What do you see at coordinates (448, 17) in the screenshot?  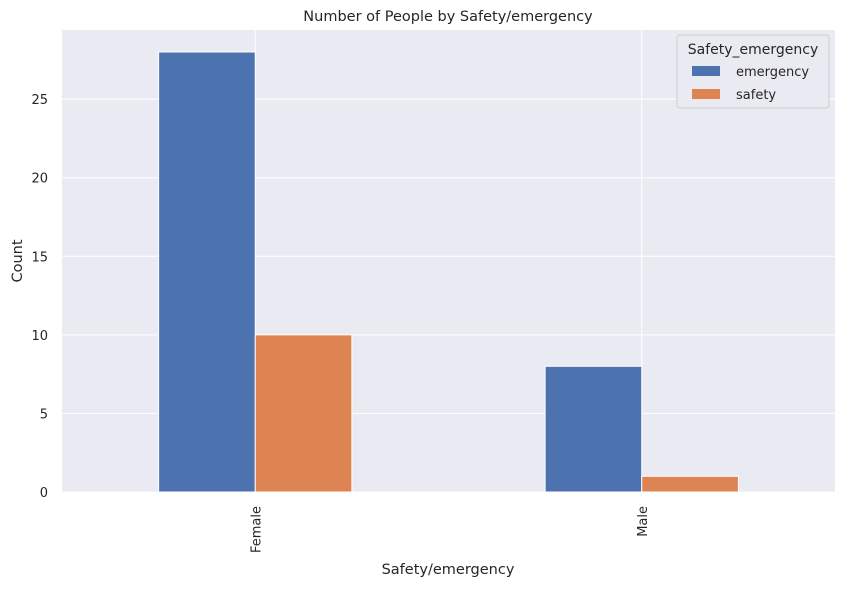 I see `chart-title: Number of People by Safety/emergency` at bounding box center [448, 17].